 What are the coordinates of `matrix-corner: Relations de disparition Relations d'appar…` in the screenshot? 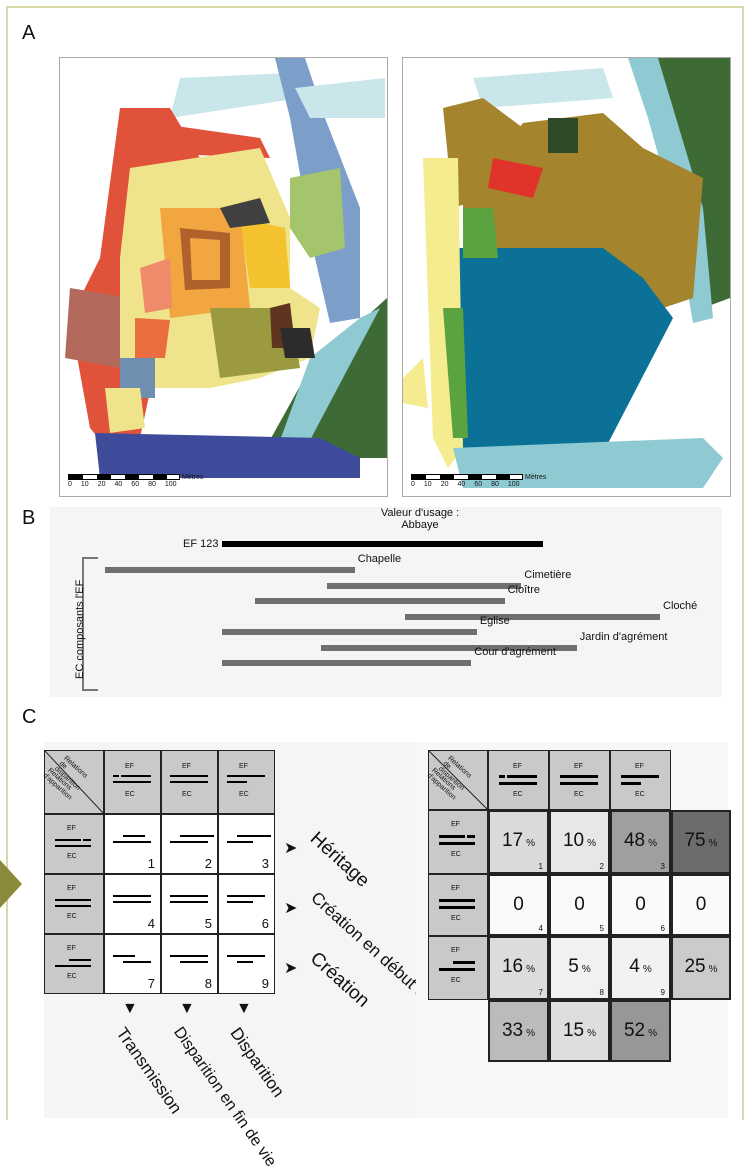 It's located at (73, 782).